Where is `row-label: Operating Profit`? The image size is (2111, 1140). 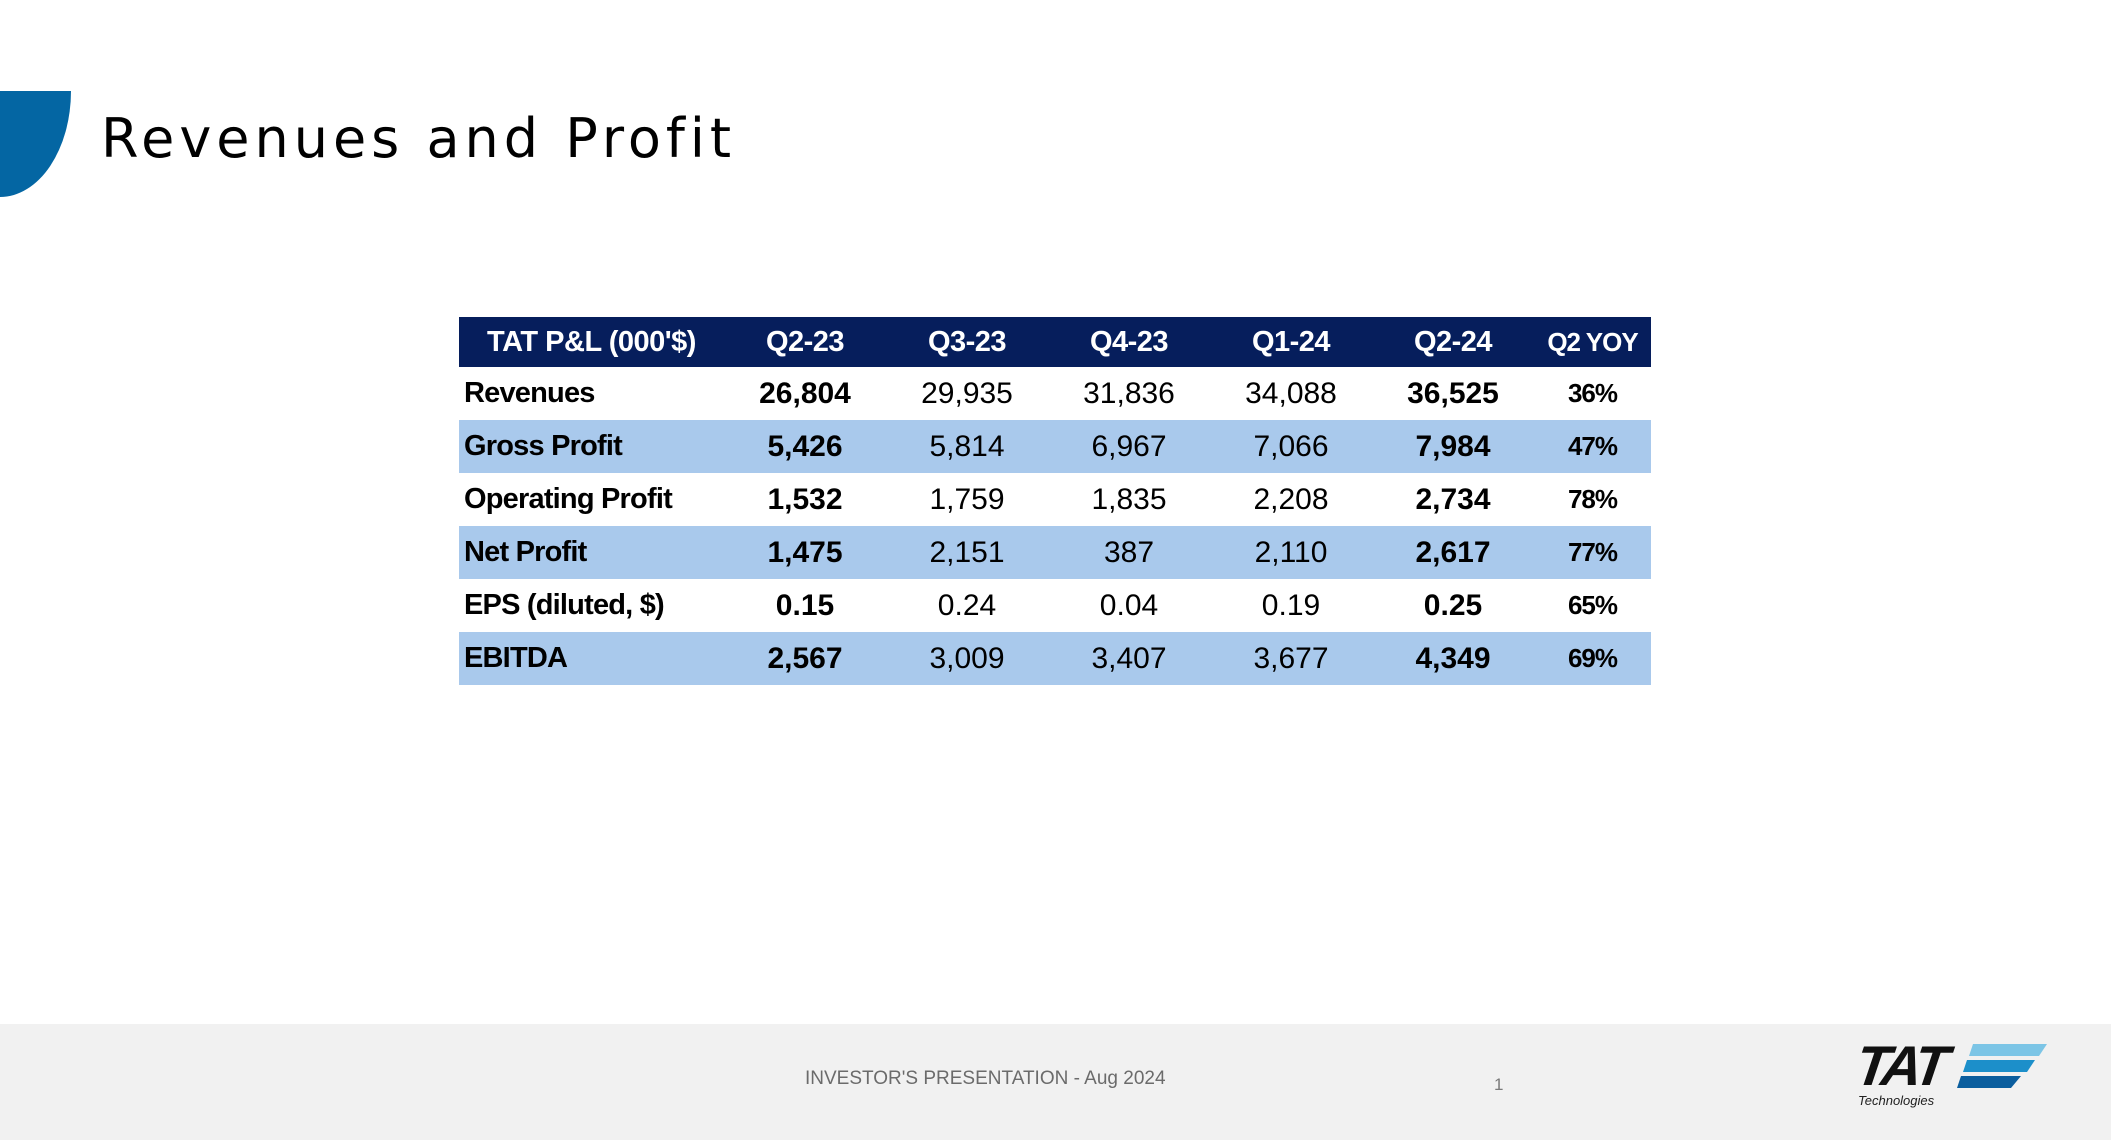 row-label: Operating Profit is located at coordinates (568, 499).